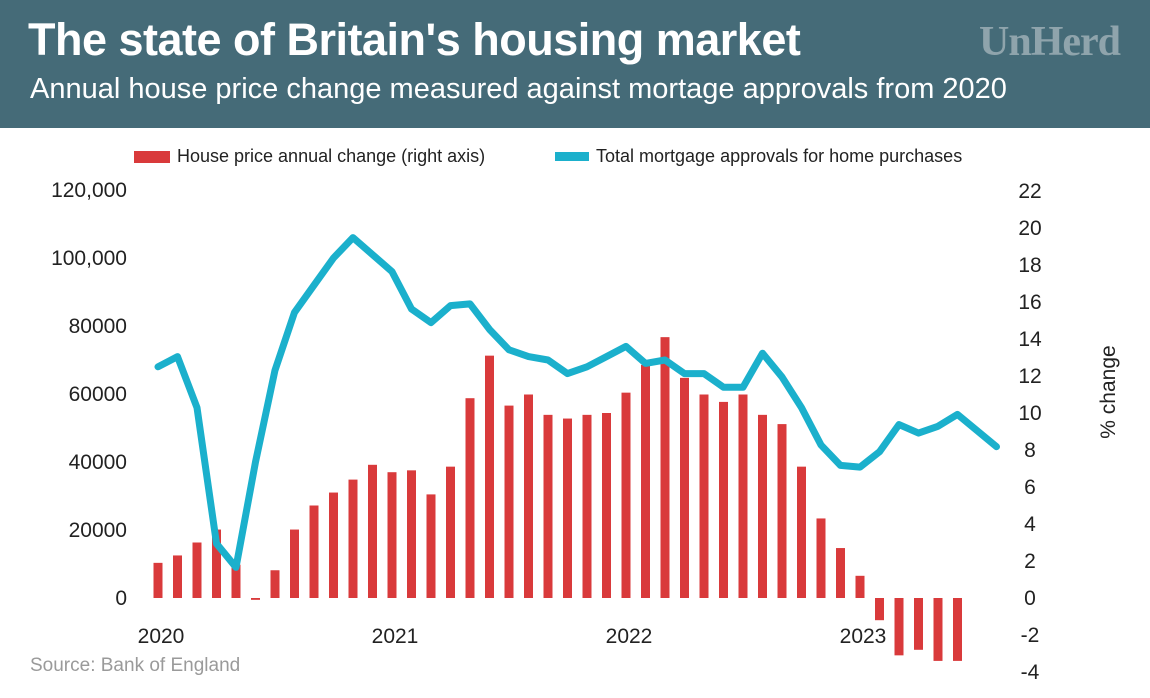 Image resolution: width=1150 pixels, height=698 pixels. Describe the element at coordinates (152, 156) in the screenshot. I see `legend-bar-swatch` at that location.